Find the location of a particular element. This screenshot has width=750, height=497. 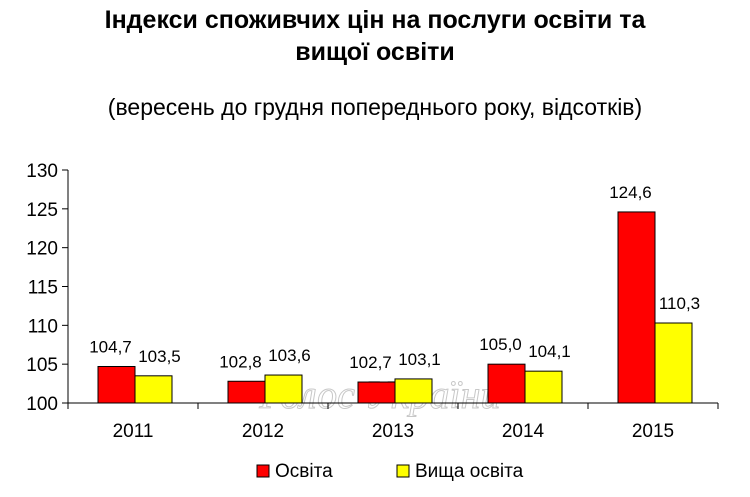

bar-osvita-2015 is located at coordinates (636, 307).